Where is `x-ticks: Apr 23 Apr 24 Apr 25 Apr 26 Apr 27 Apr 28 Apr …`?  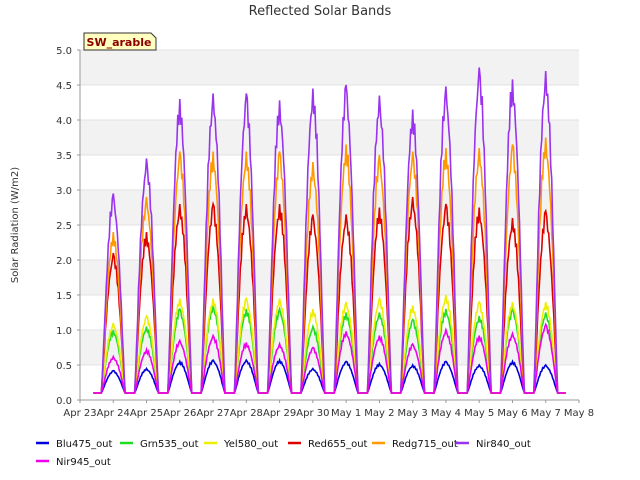
x-ticks: Apr 23 Apr 24 Apr 25 Apr 26 Apr 27 Apr 28 Apr … is located at coordinates (328, 409).